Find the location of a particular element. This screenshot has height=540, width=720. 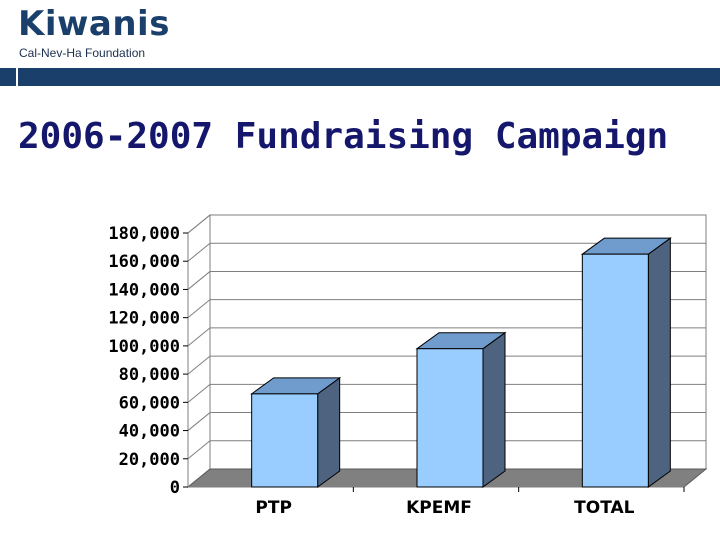

y-tick-label: 160,000 is located at coordinates (144, 262).